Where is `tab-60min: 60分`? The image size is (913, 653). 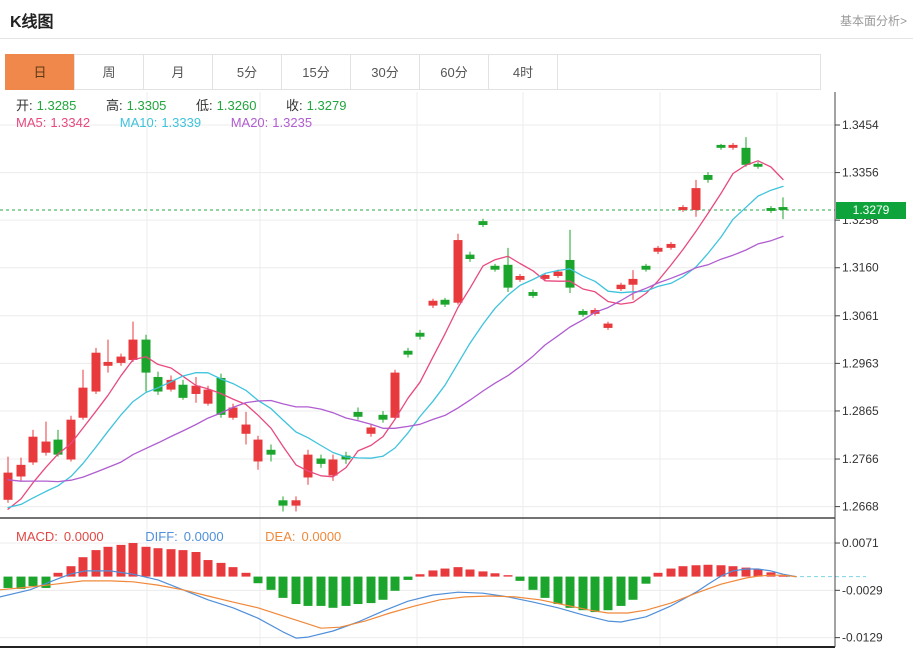 tab-60min: 60分 is located at coordinates (454, 72).